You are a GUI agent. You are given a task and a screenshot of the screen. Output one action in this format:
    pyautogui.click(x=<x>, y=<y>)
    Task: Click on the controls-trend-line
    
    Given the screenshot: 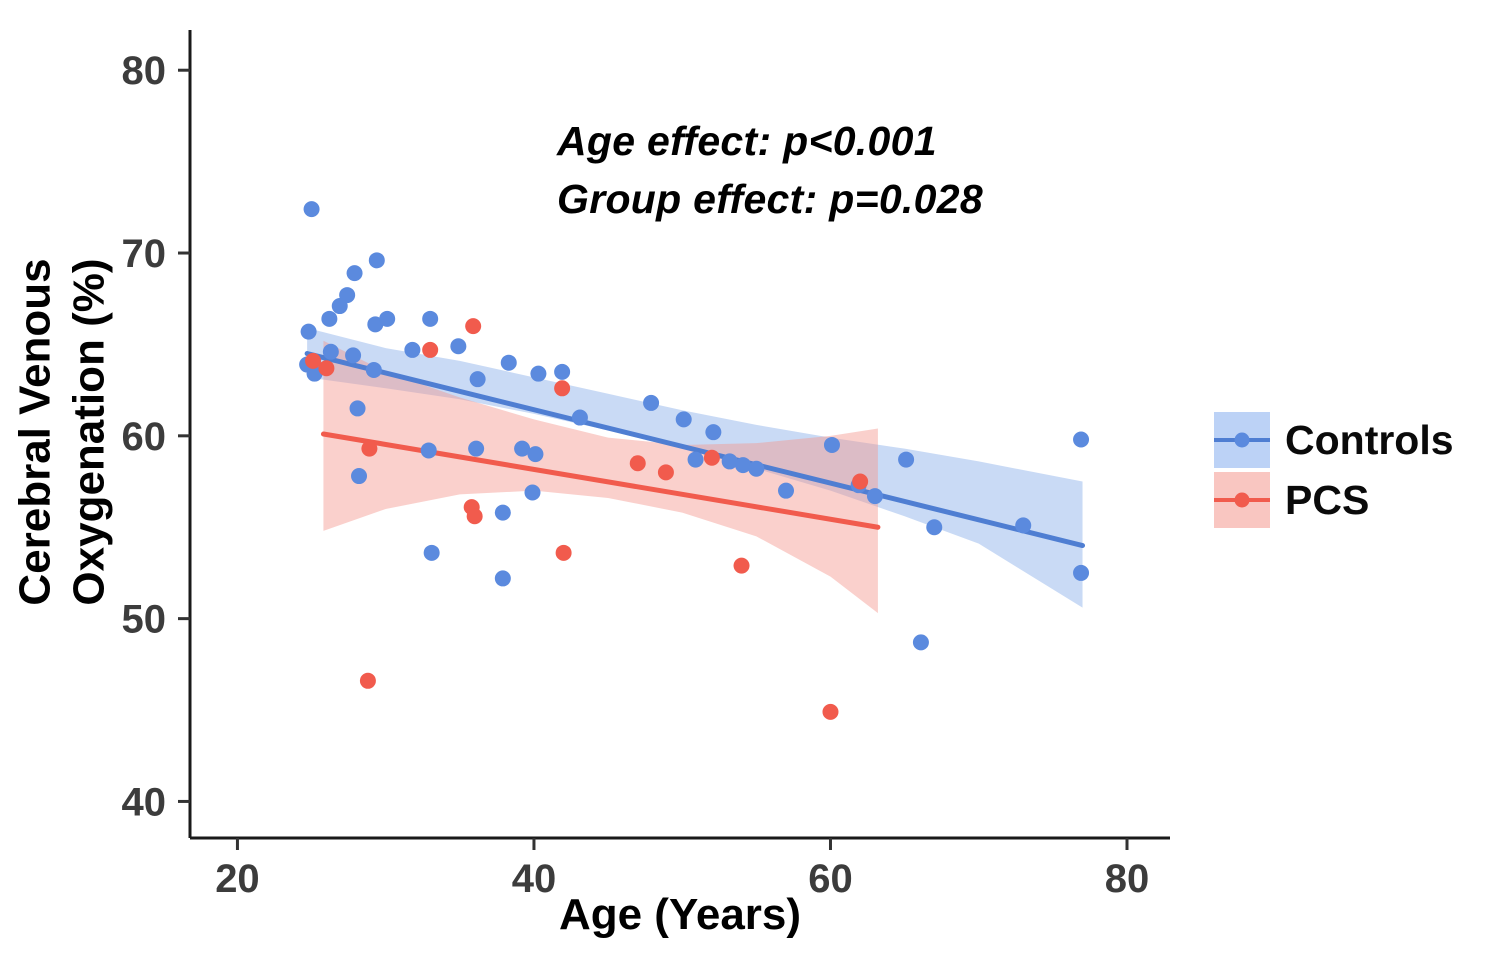 What is the action you would take?
    pyautogui.click(x=695, y=450)
    